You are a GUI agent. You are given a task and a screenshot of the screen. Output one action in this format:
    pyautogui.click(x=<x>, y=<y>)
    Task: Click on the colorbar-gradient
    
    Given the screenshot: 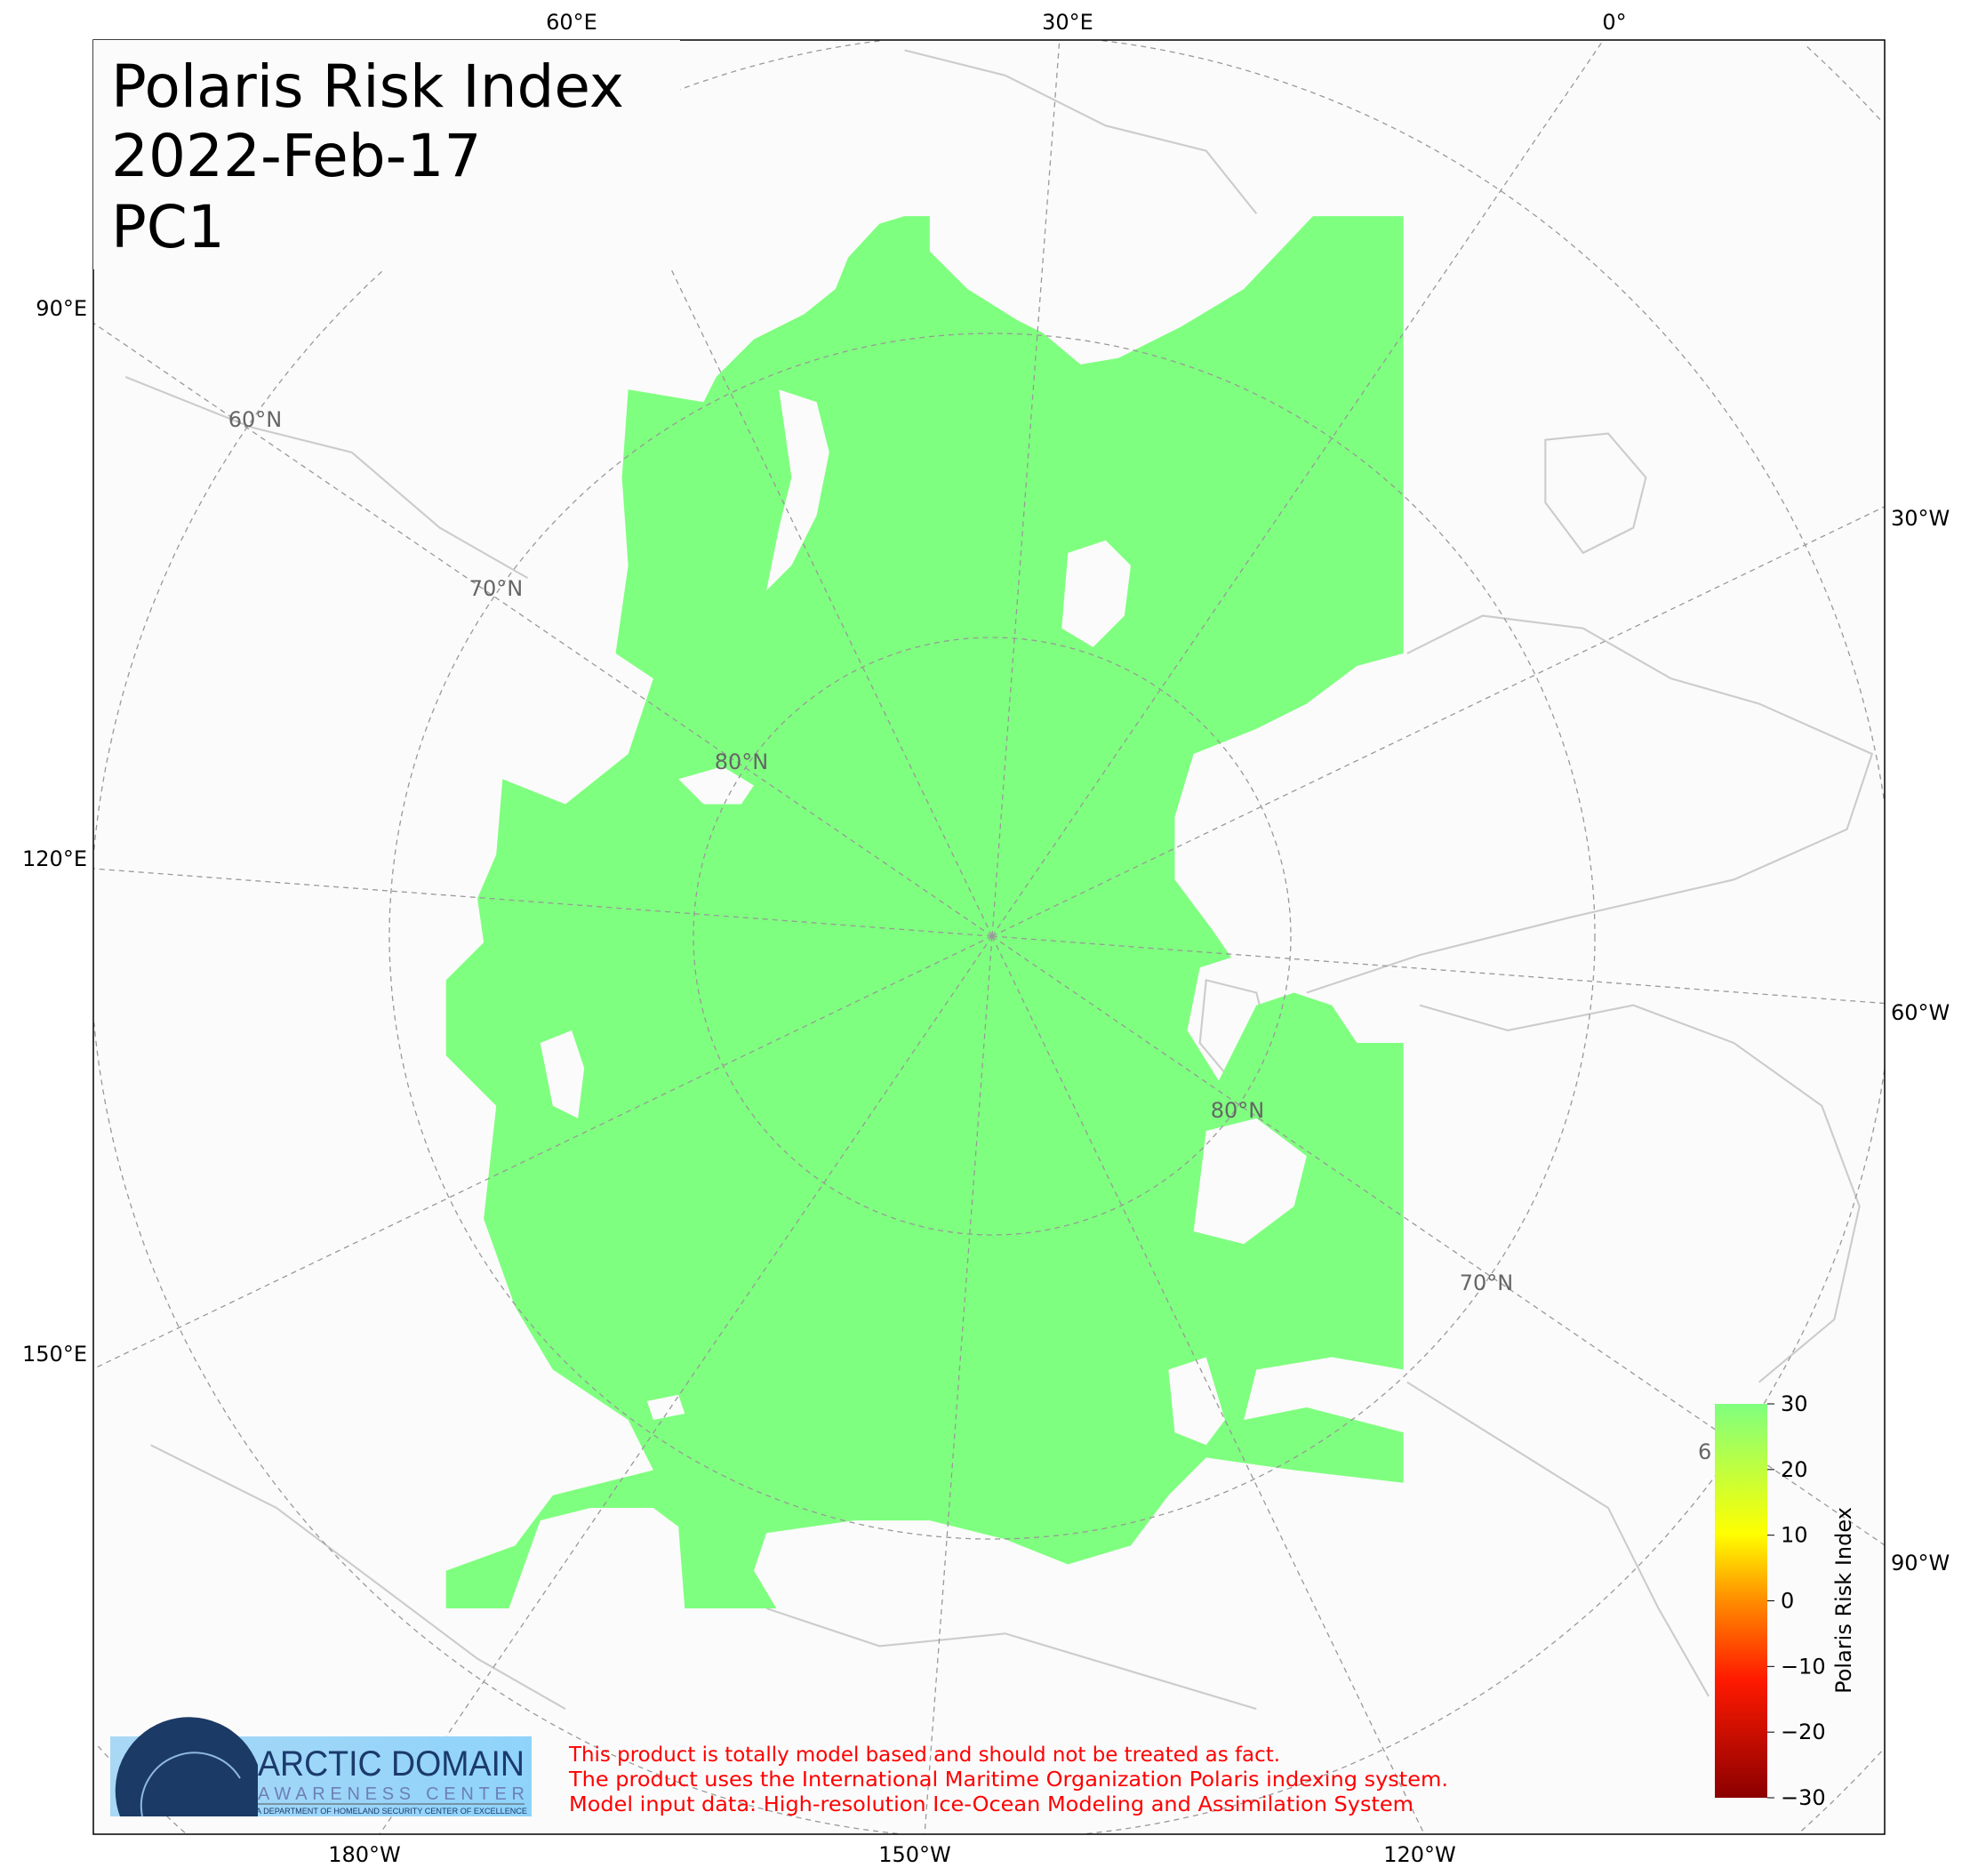 What is the action you would take?
    pyautogui.click(x=1741, y=1601)
    